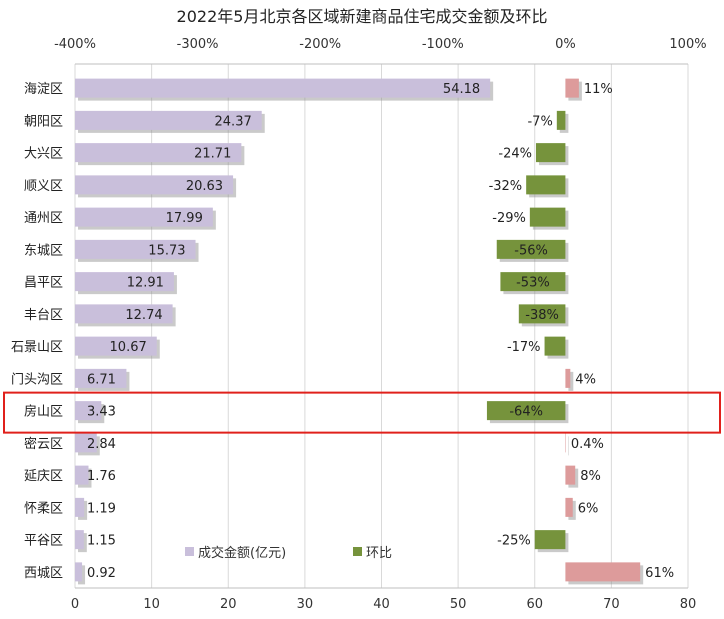  I want to click on x-tick-label-top: 100%, so click(687, 44).